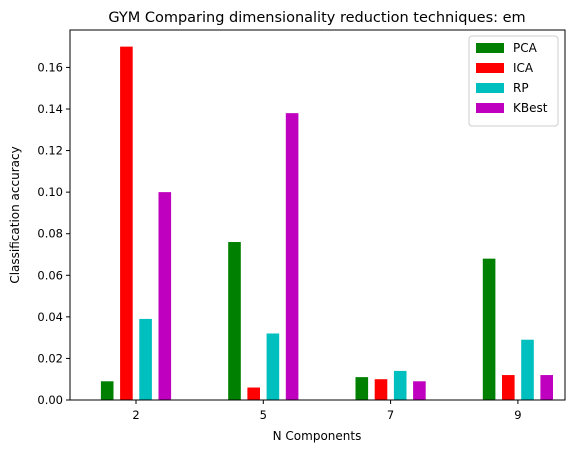 Image resolution: width=579 pixels, height=453 pixels. Describe the element at coordinates (50, 400) in the screenshot. I see `y-tick-label: 0.00` at that location.